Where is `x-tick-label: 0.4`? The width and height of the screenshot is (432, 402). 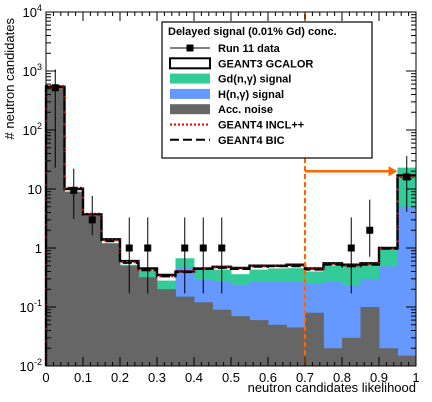
x-tick-label: 0.4 is located at coordinates (194, 377).